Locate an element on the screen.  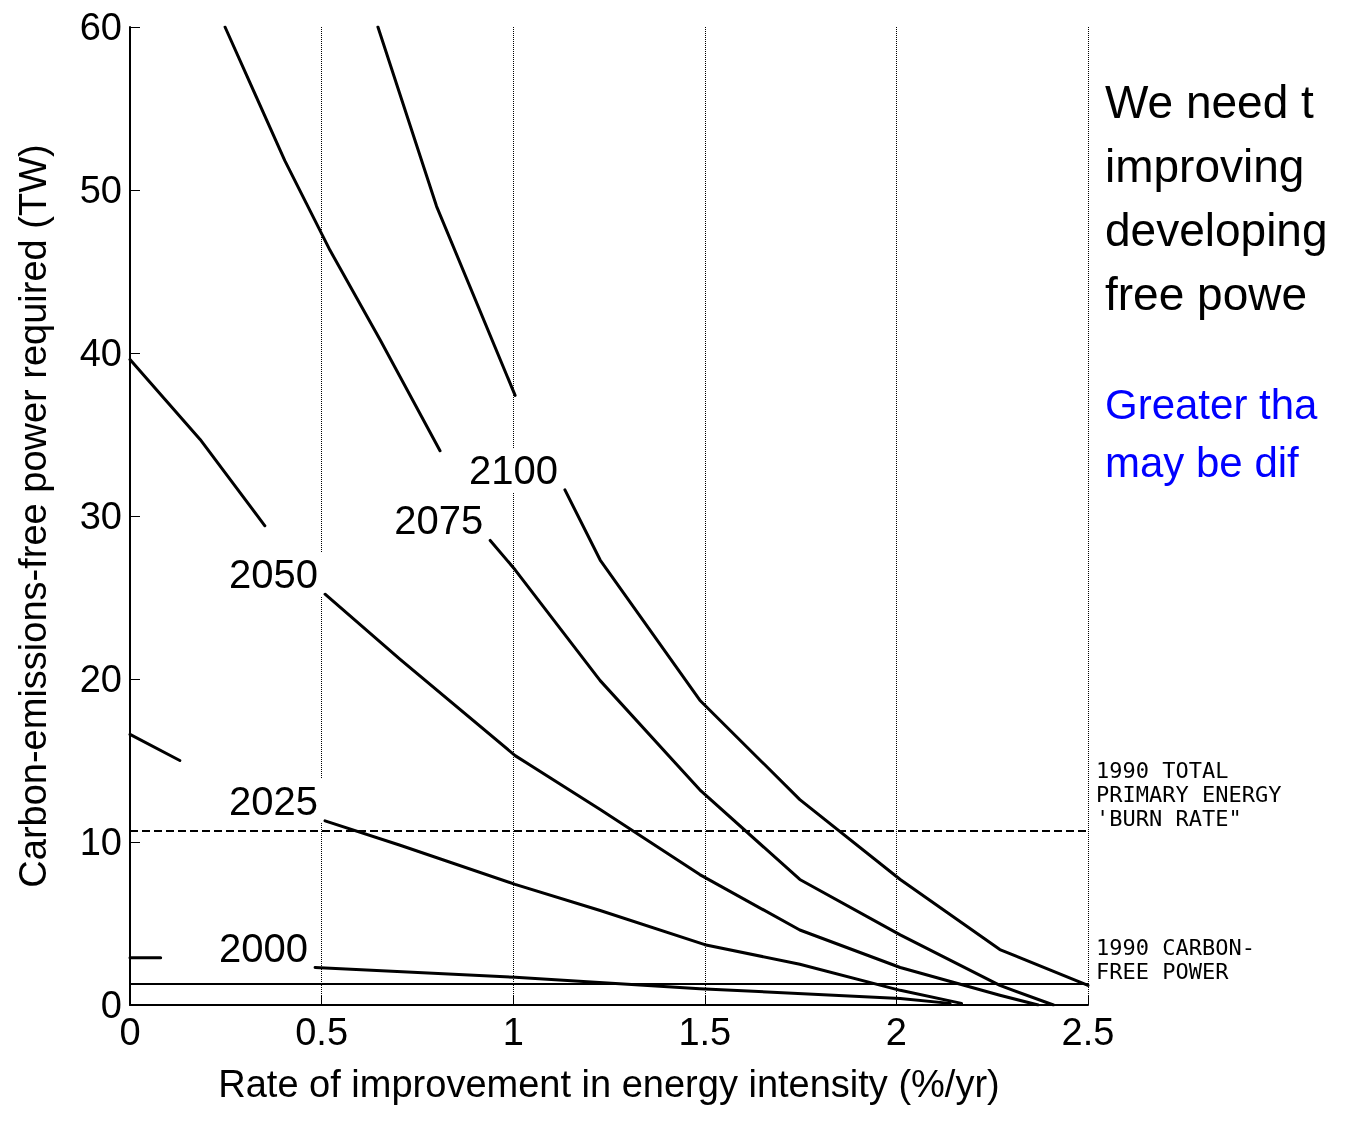
series-label: 2025 is located at coordinates (274, 800).